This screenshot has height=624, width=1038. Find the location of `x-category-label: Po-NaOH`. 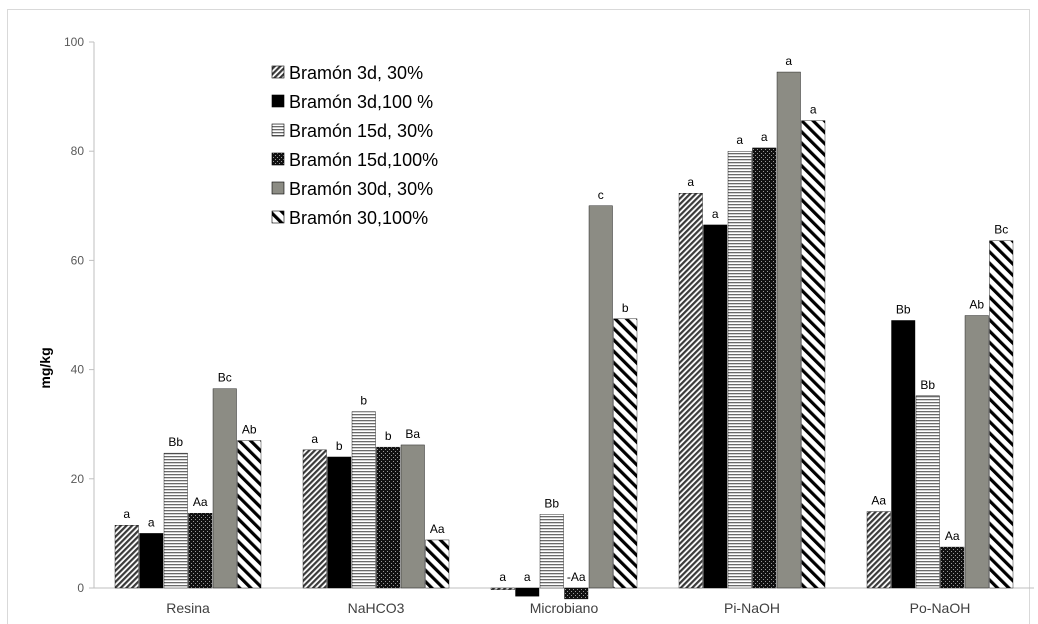

x-category-label: Po-NaOH is located at coordinates (940, 608).